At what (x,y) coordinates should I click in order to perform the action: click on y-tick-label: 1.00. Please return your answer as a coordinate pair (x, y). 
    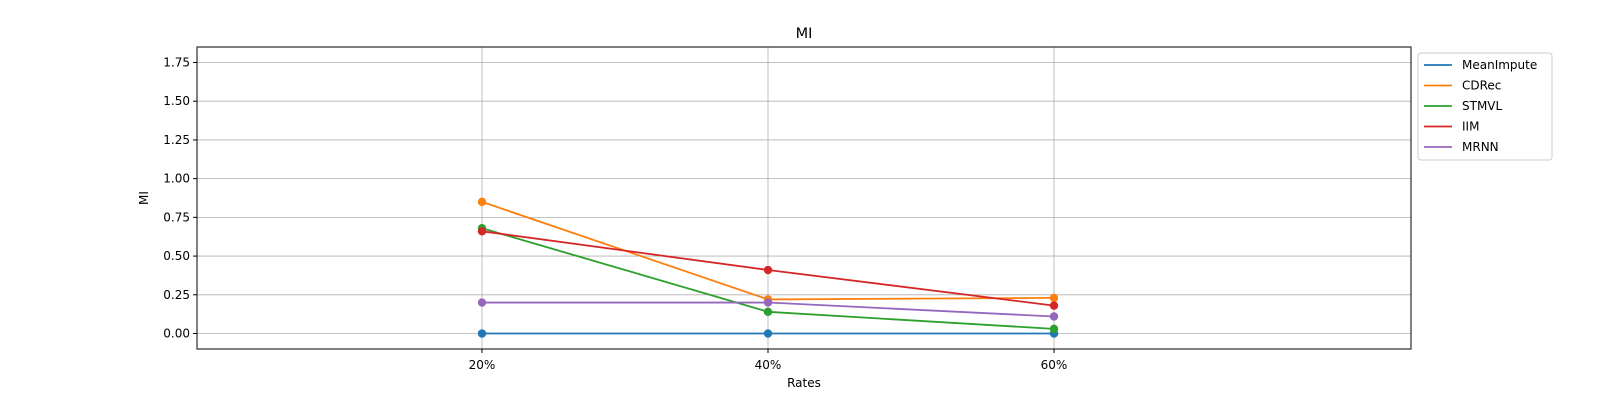
    Looking at the image, I should click on (176, 179).